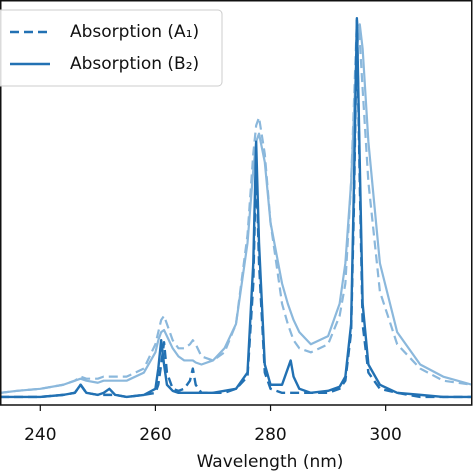  I want to click on legend-label: Absorption (A₁), so click(134, 32).